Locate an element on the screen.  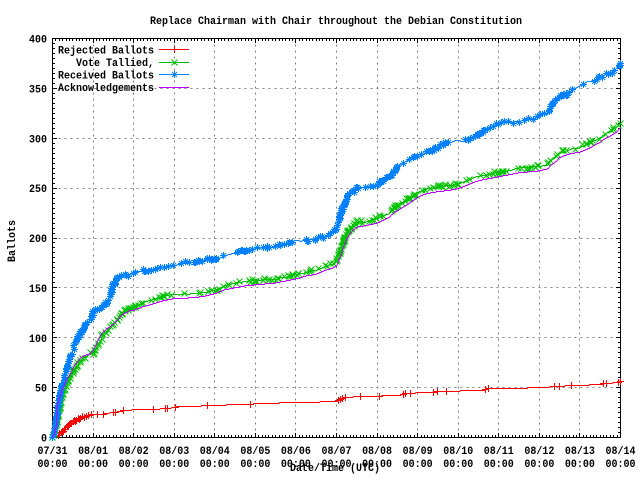
svg-text: 0 is located at coordinates (44, 440).